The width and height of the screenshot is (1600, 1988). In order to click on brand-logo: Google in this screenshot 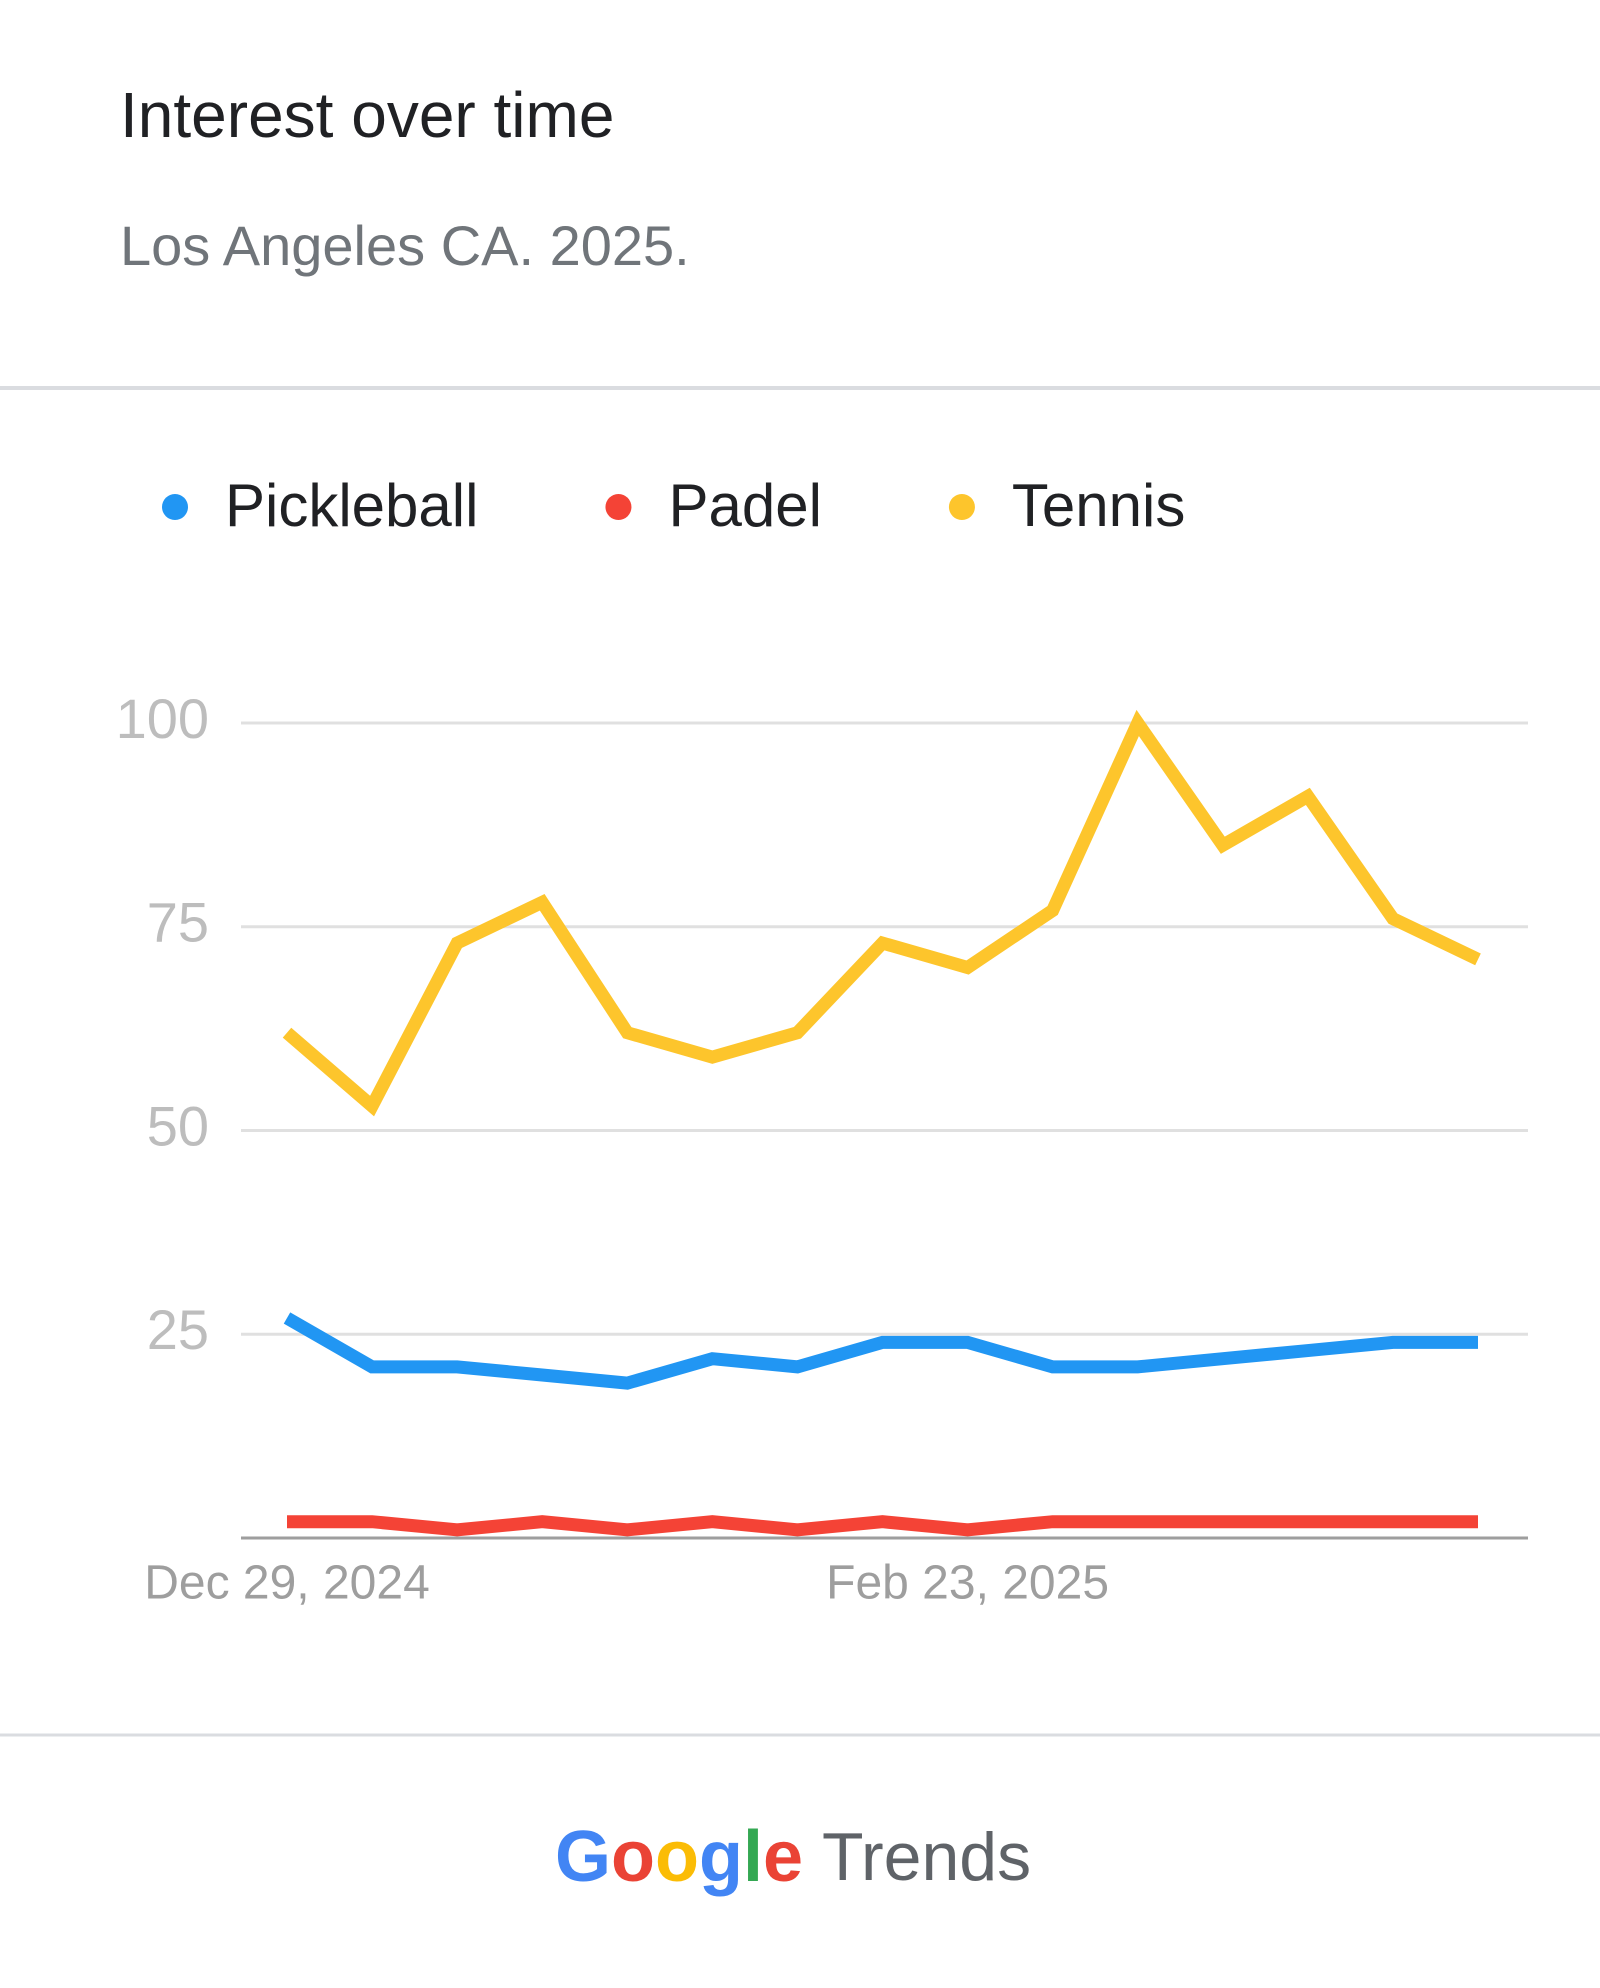, I will do `click(679, 1857)`.